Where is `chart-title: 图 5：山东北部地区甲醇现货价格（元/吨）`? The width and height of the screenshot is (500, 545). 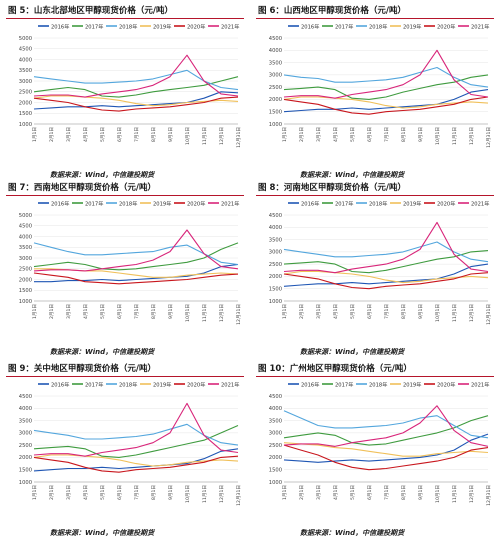 chart-title: 图 5：山东北部地区甲醇现货价格（元/吨） is located at coordinates (90, 11).